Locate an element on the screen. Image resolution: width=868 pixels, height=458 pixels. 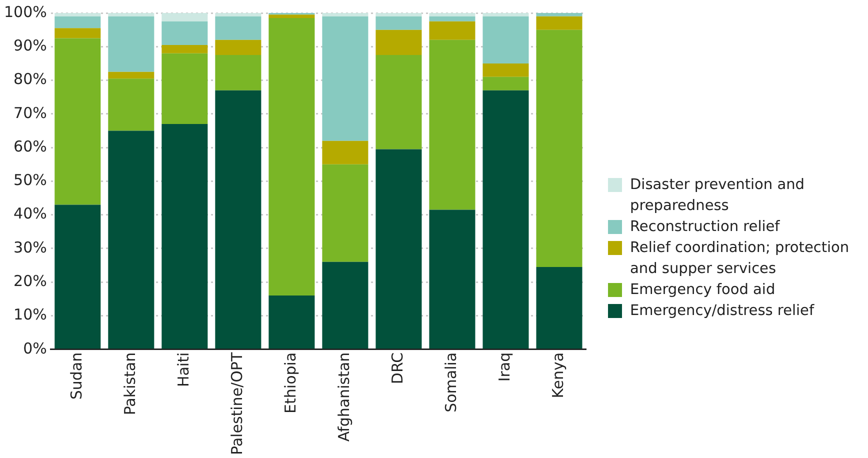
y-tick-label: 0% is located at coordinates (35, 348).